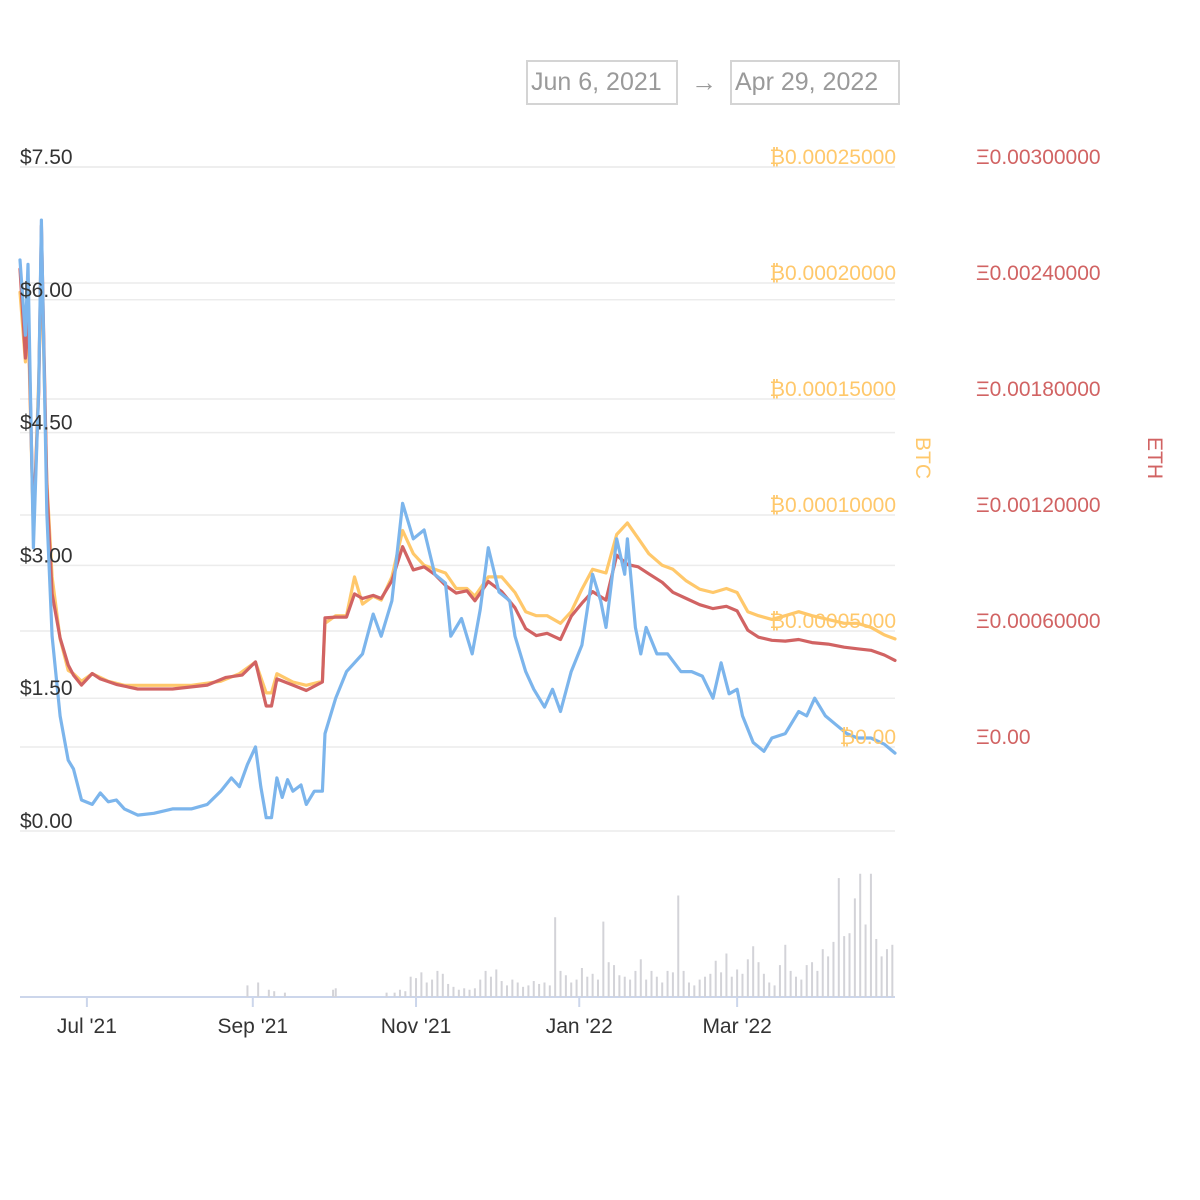 The height and width of the screenshot is (1200, 1200). I want to click on btc-tick-label: ₿0.00020000, so click(833, 273).